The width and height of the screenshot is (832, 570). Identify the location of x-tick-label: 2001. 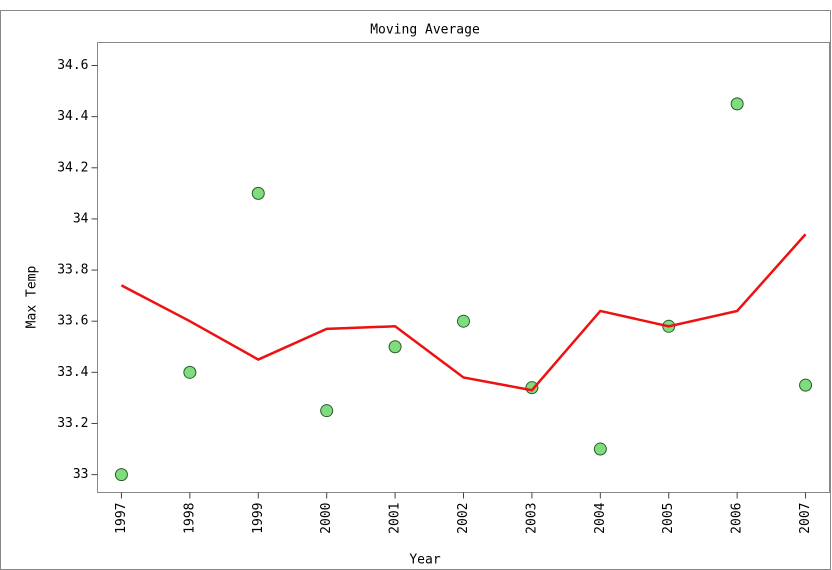
(395, 518).